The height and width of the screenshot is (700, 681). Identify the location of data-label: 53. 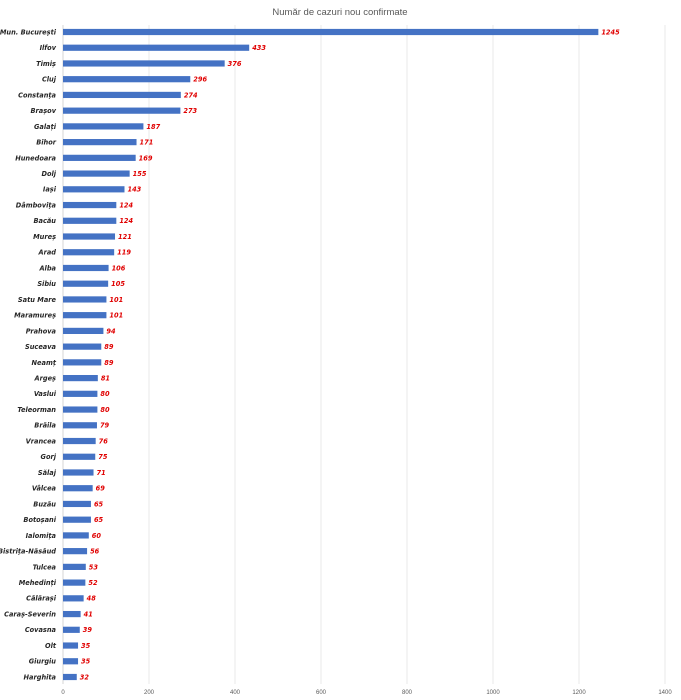
(94, 567).